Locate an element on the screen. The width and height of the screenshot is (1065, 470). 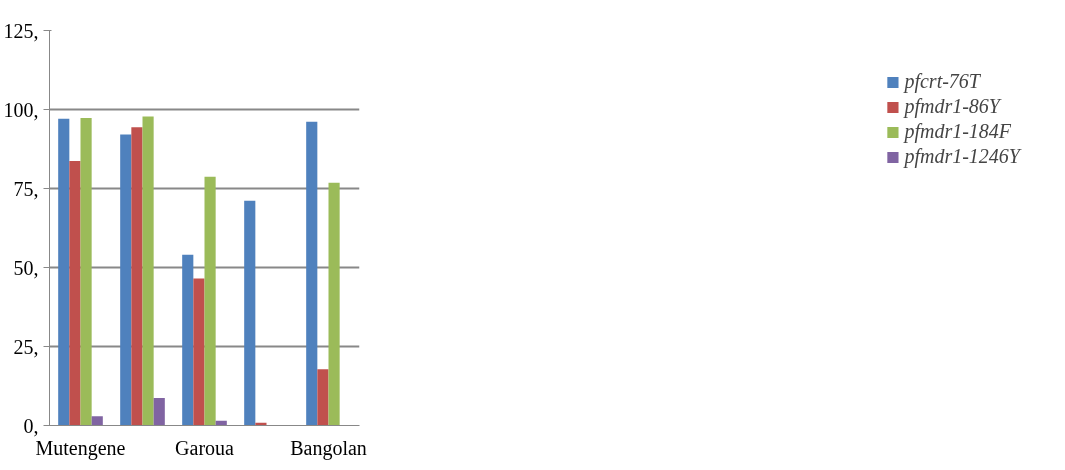
x-tick-label: Garoua is located at coordinates (205, 447).